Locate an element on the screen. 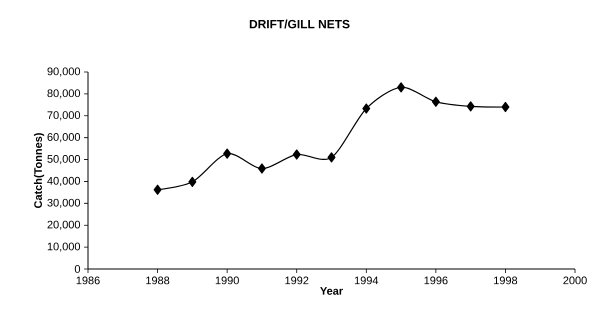  y-tick-label: 80,000 is located at coordinates (63, 93).